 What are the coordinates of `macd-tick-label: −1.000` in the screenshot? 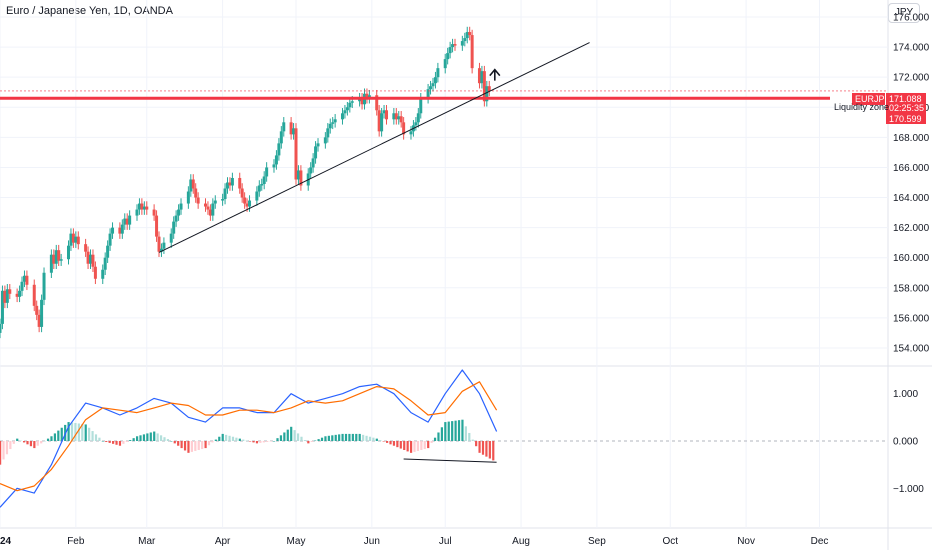 It's located at (908, 489).